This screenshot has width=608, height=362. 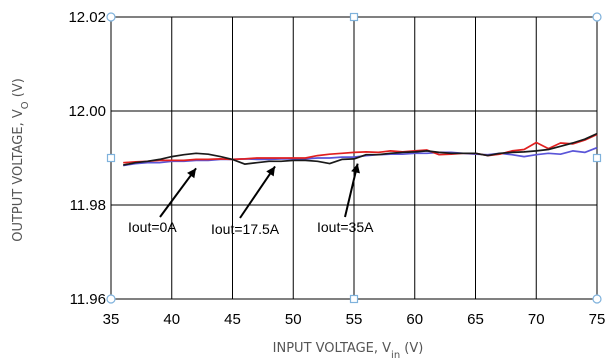 I want to click on x-axis-title: INPUT VOLTAGE, Vin (V), so click(x=348, y=351).